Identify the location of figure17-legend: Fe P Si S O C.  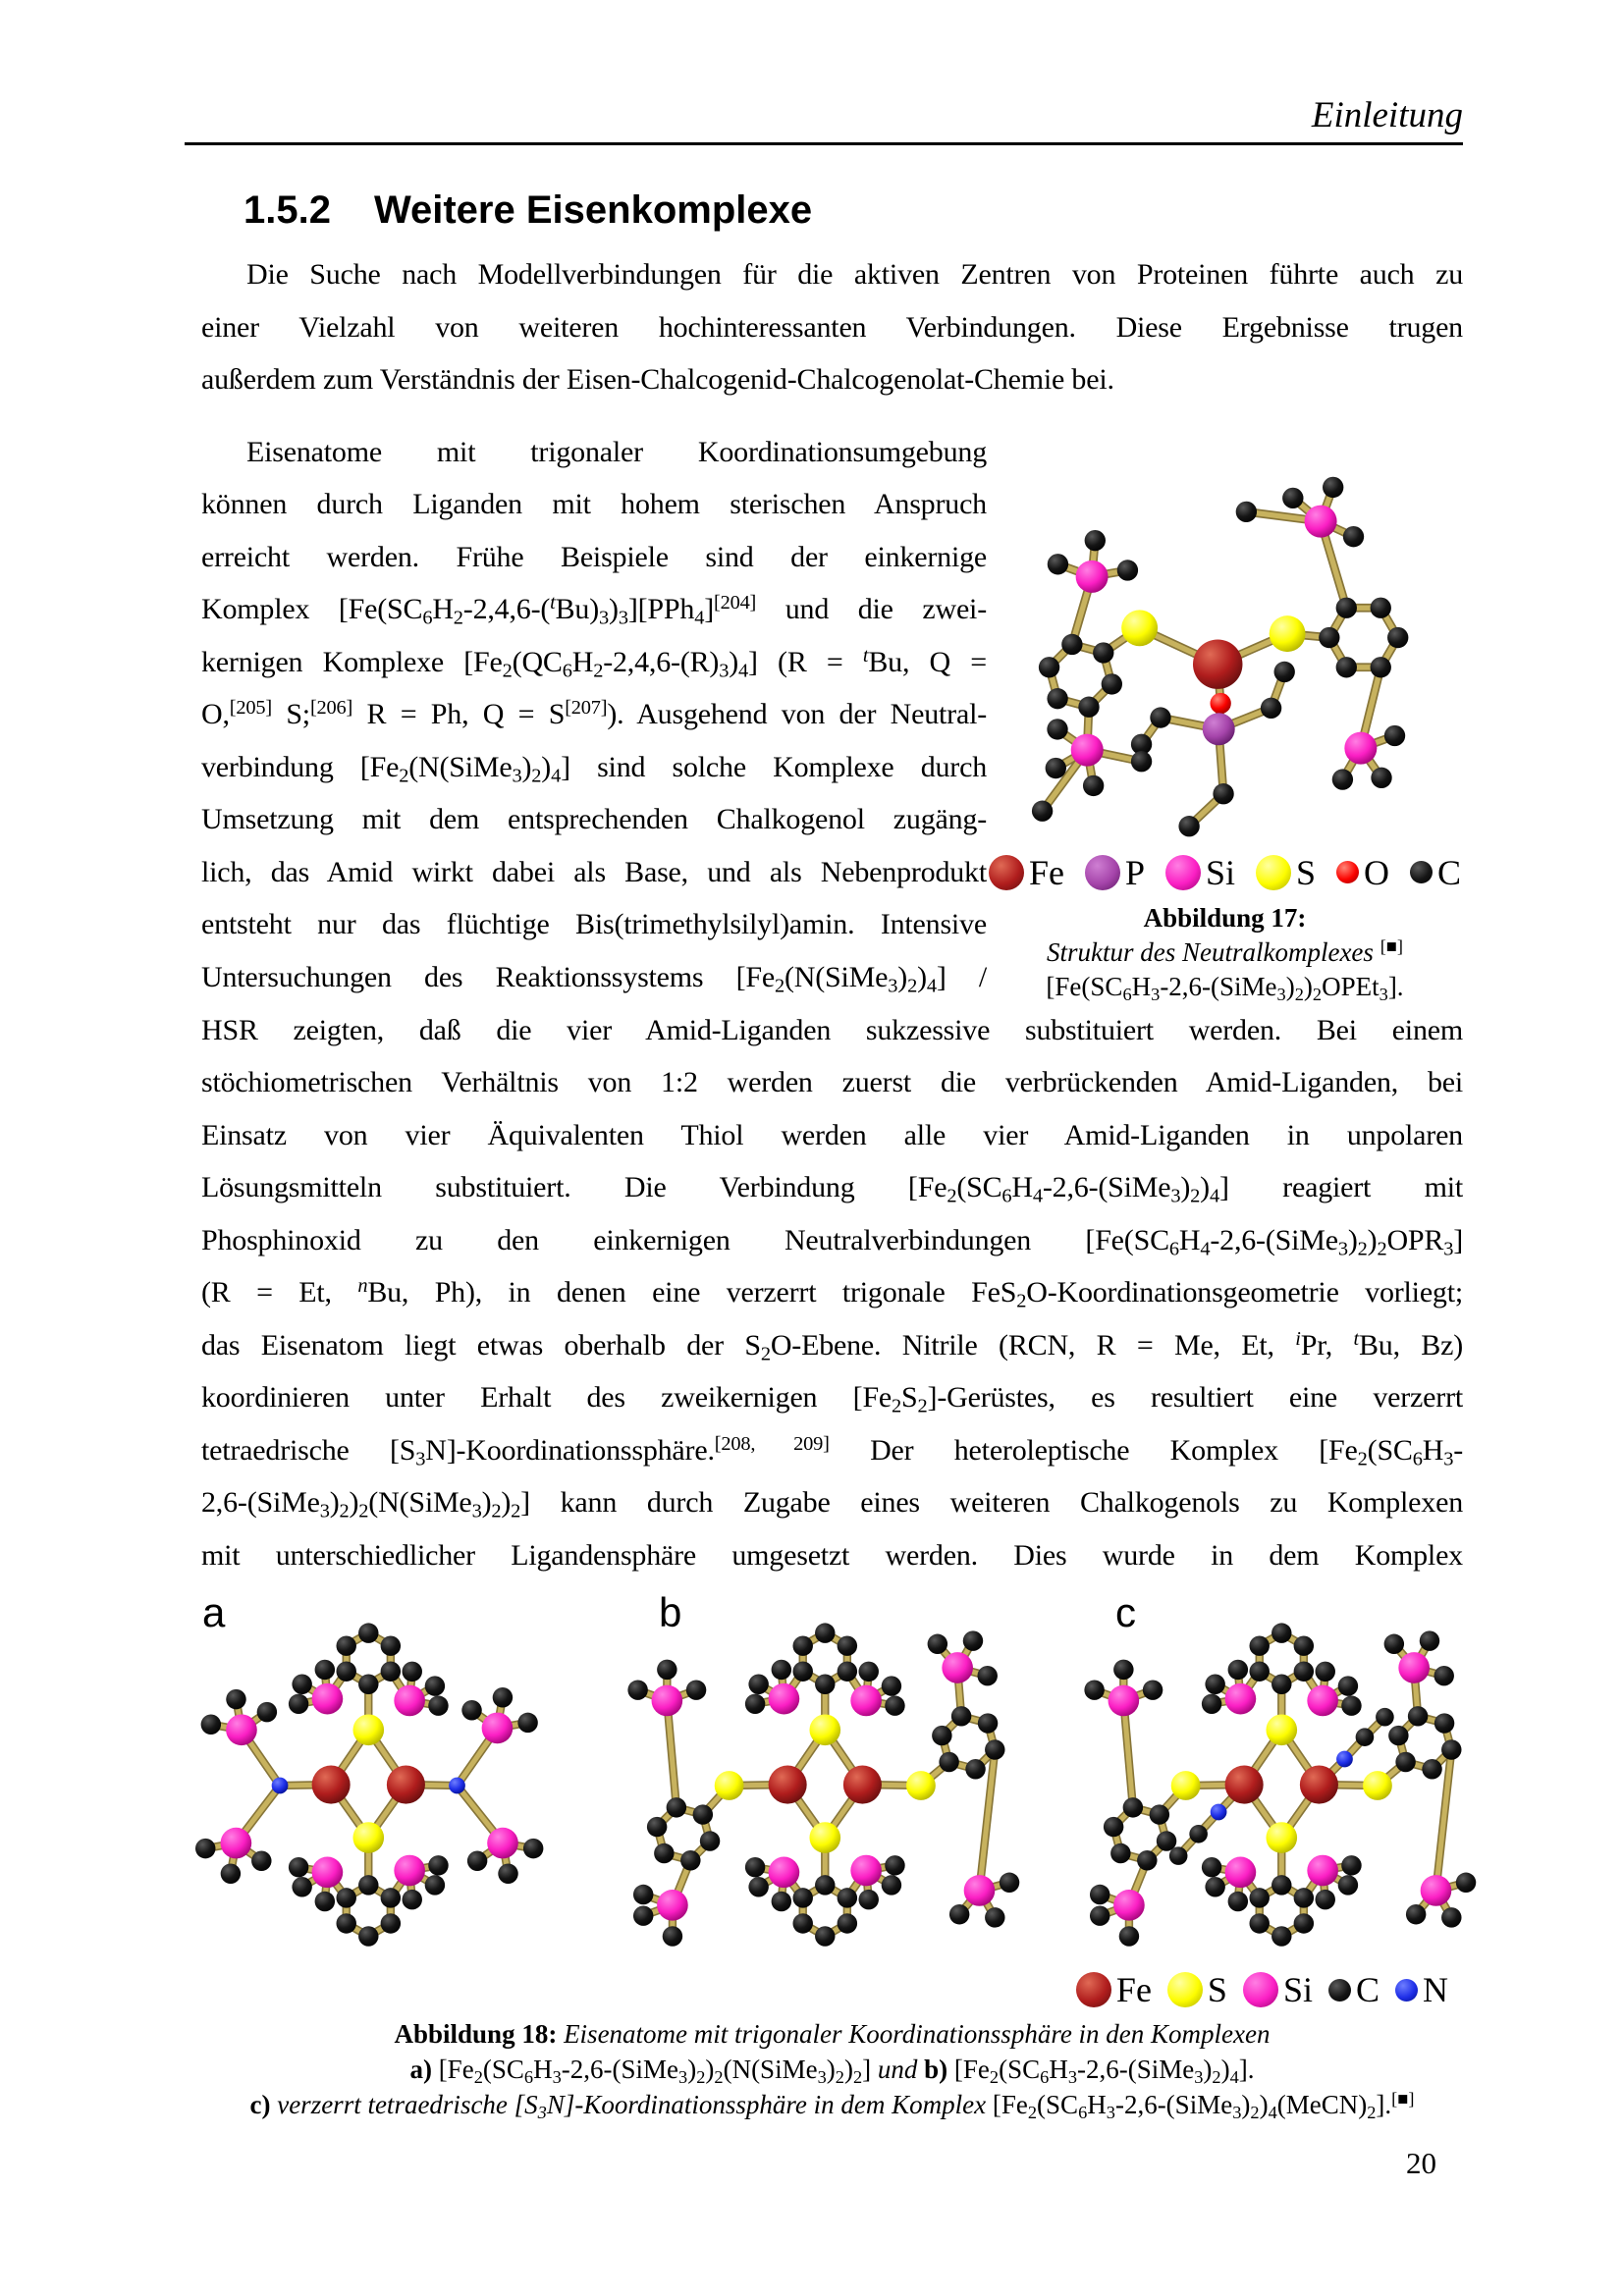
(1225, 872).